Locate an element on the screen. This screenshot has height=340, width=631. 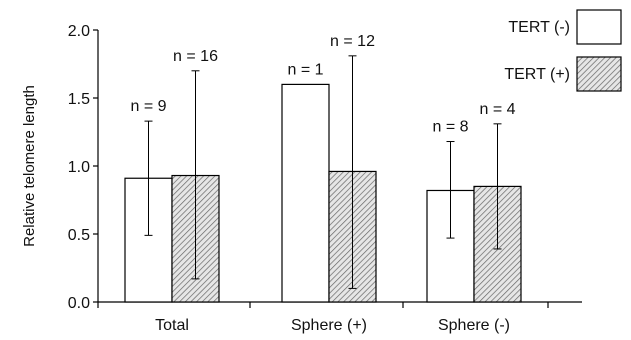
y-axis-label: Relative telomere length is located at coordinates (29, 166).